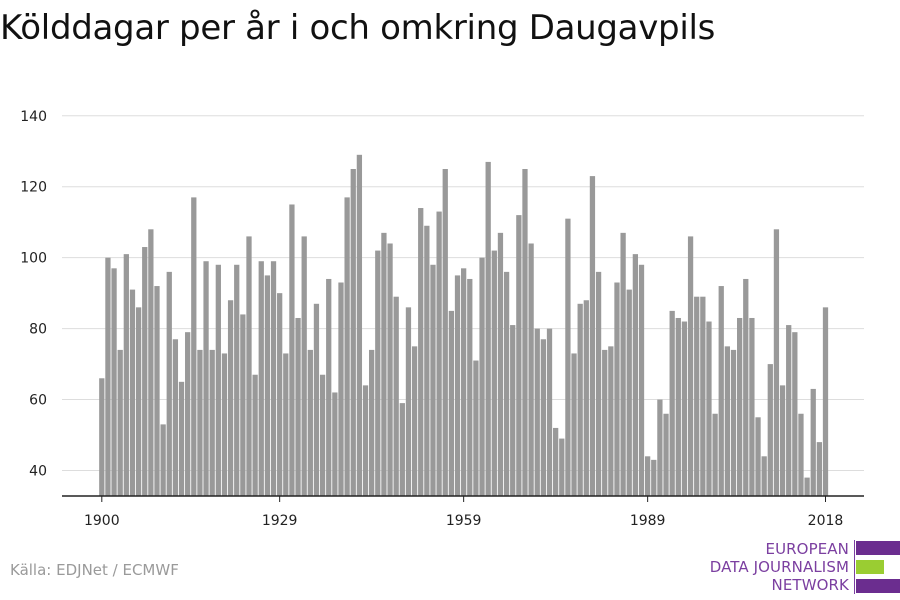  I want to click on logo-line-1: EUROPEAN, so click(807, 549).